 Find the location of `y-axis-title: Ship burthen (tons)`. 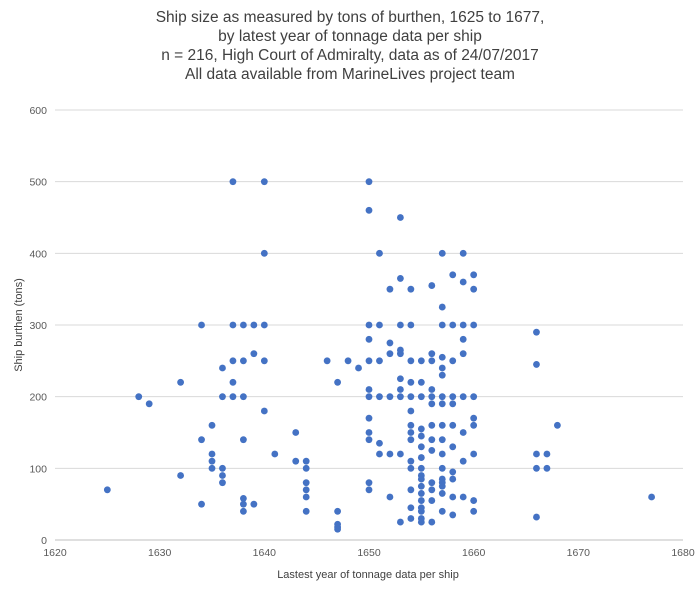

y-axis-title: Ship burthen (tons) is located at coordinates (19, 325).